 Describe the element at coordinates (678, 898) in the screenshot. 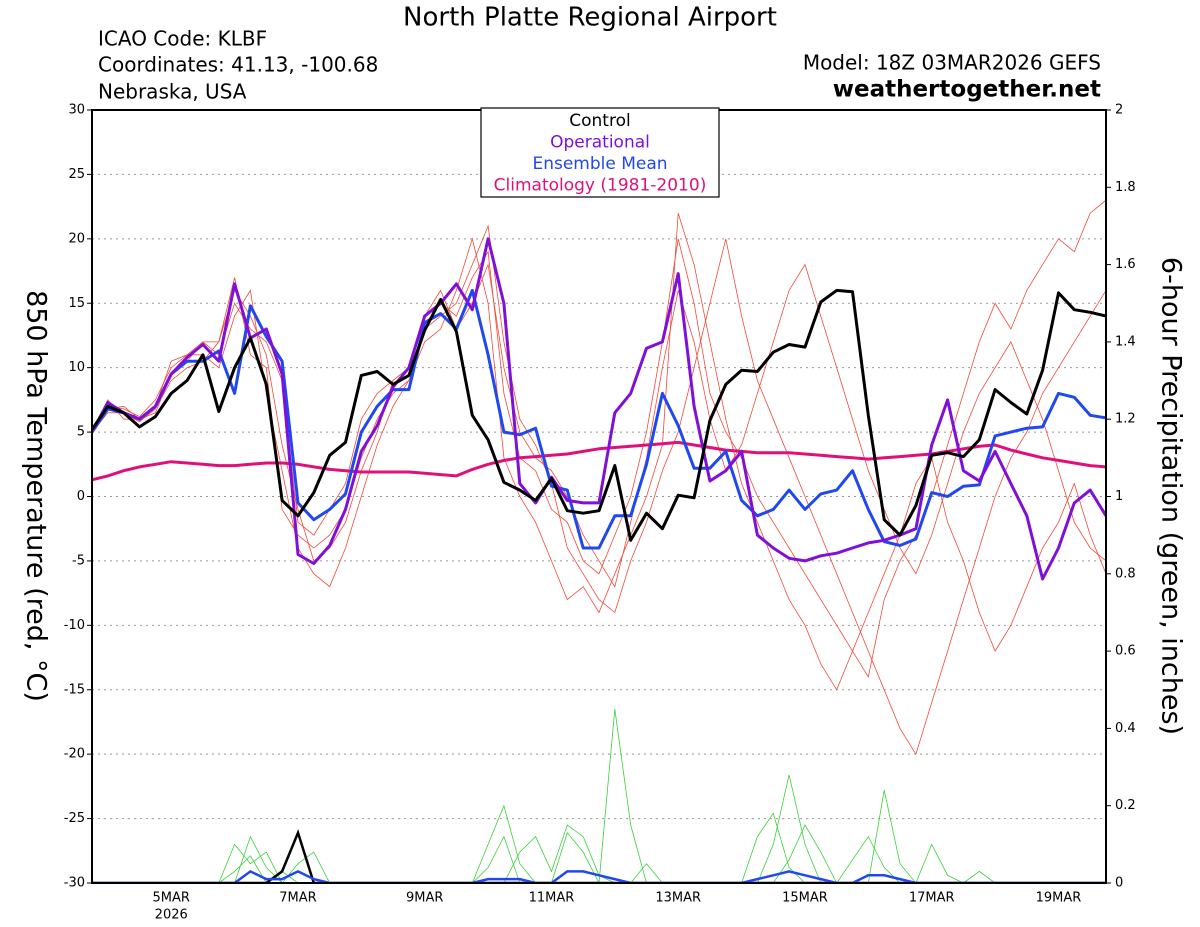

I see `x-tick-label: 13MAR` at that location.